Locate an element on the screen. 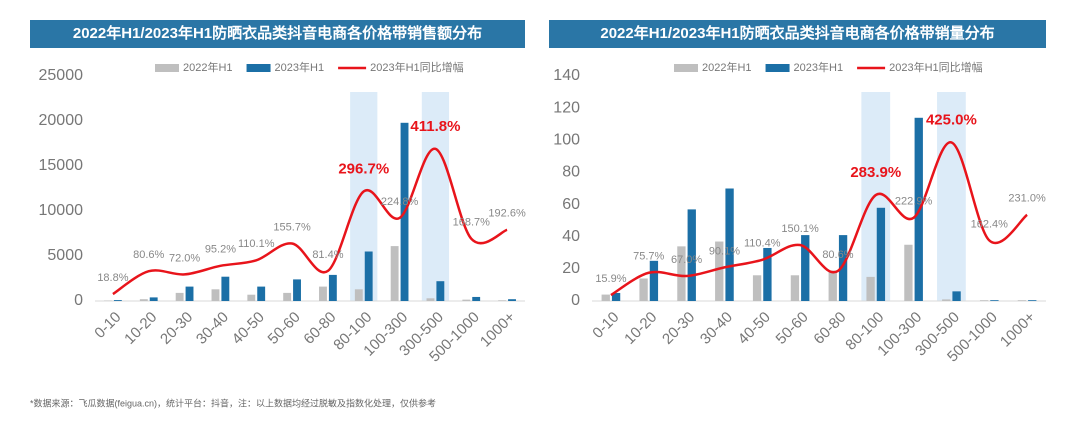  data-label: 150.1% is located at coordinates (800, 229).